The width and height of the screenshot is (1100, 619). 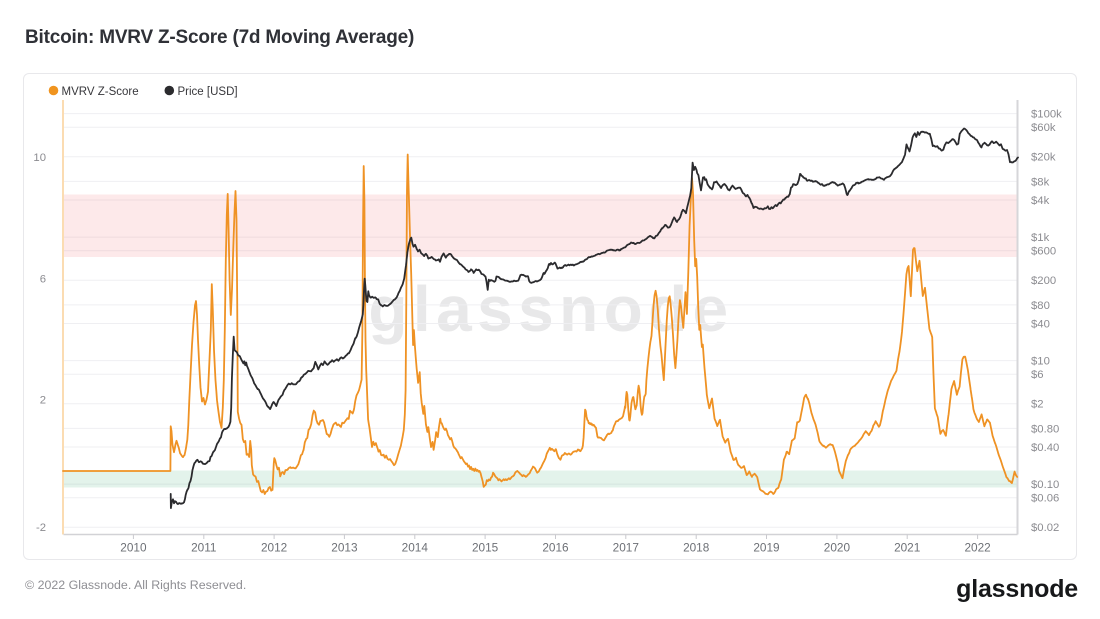 I want to click on svg-text: 2015, so click(x=485, y=548).